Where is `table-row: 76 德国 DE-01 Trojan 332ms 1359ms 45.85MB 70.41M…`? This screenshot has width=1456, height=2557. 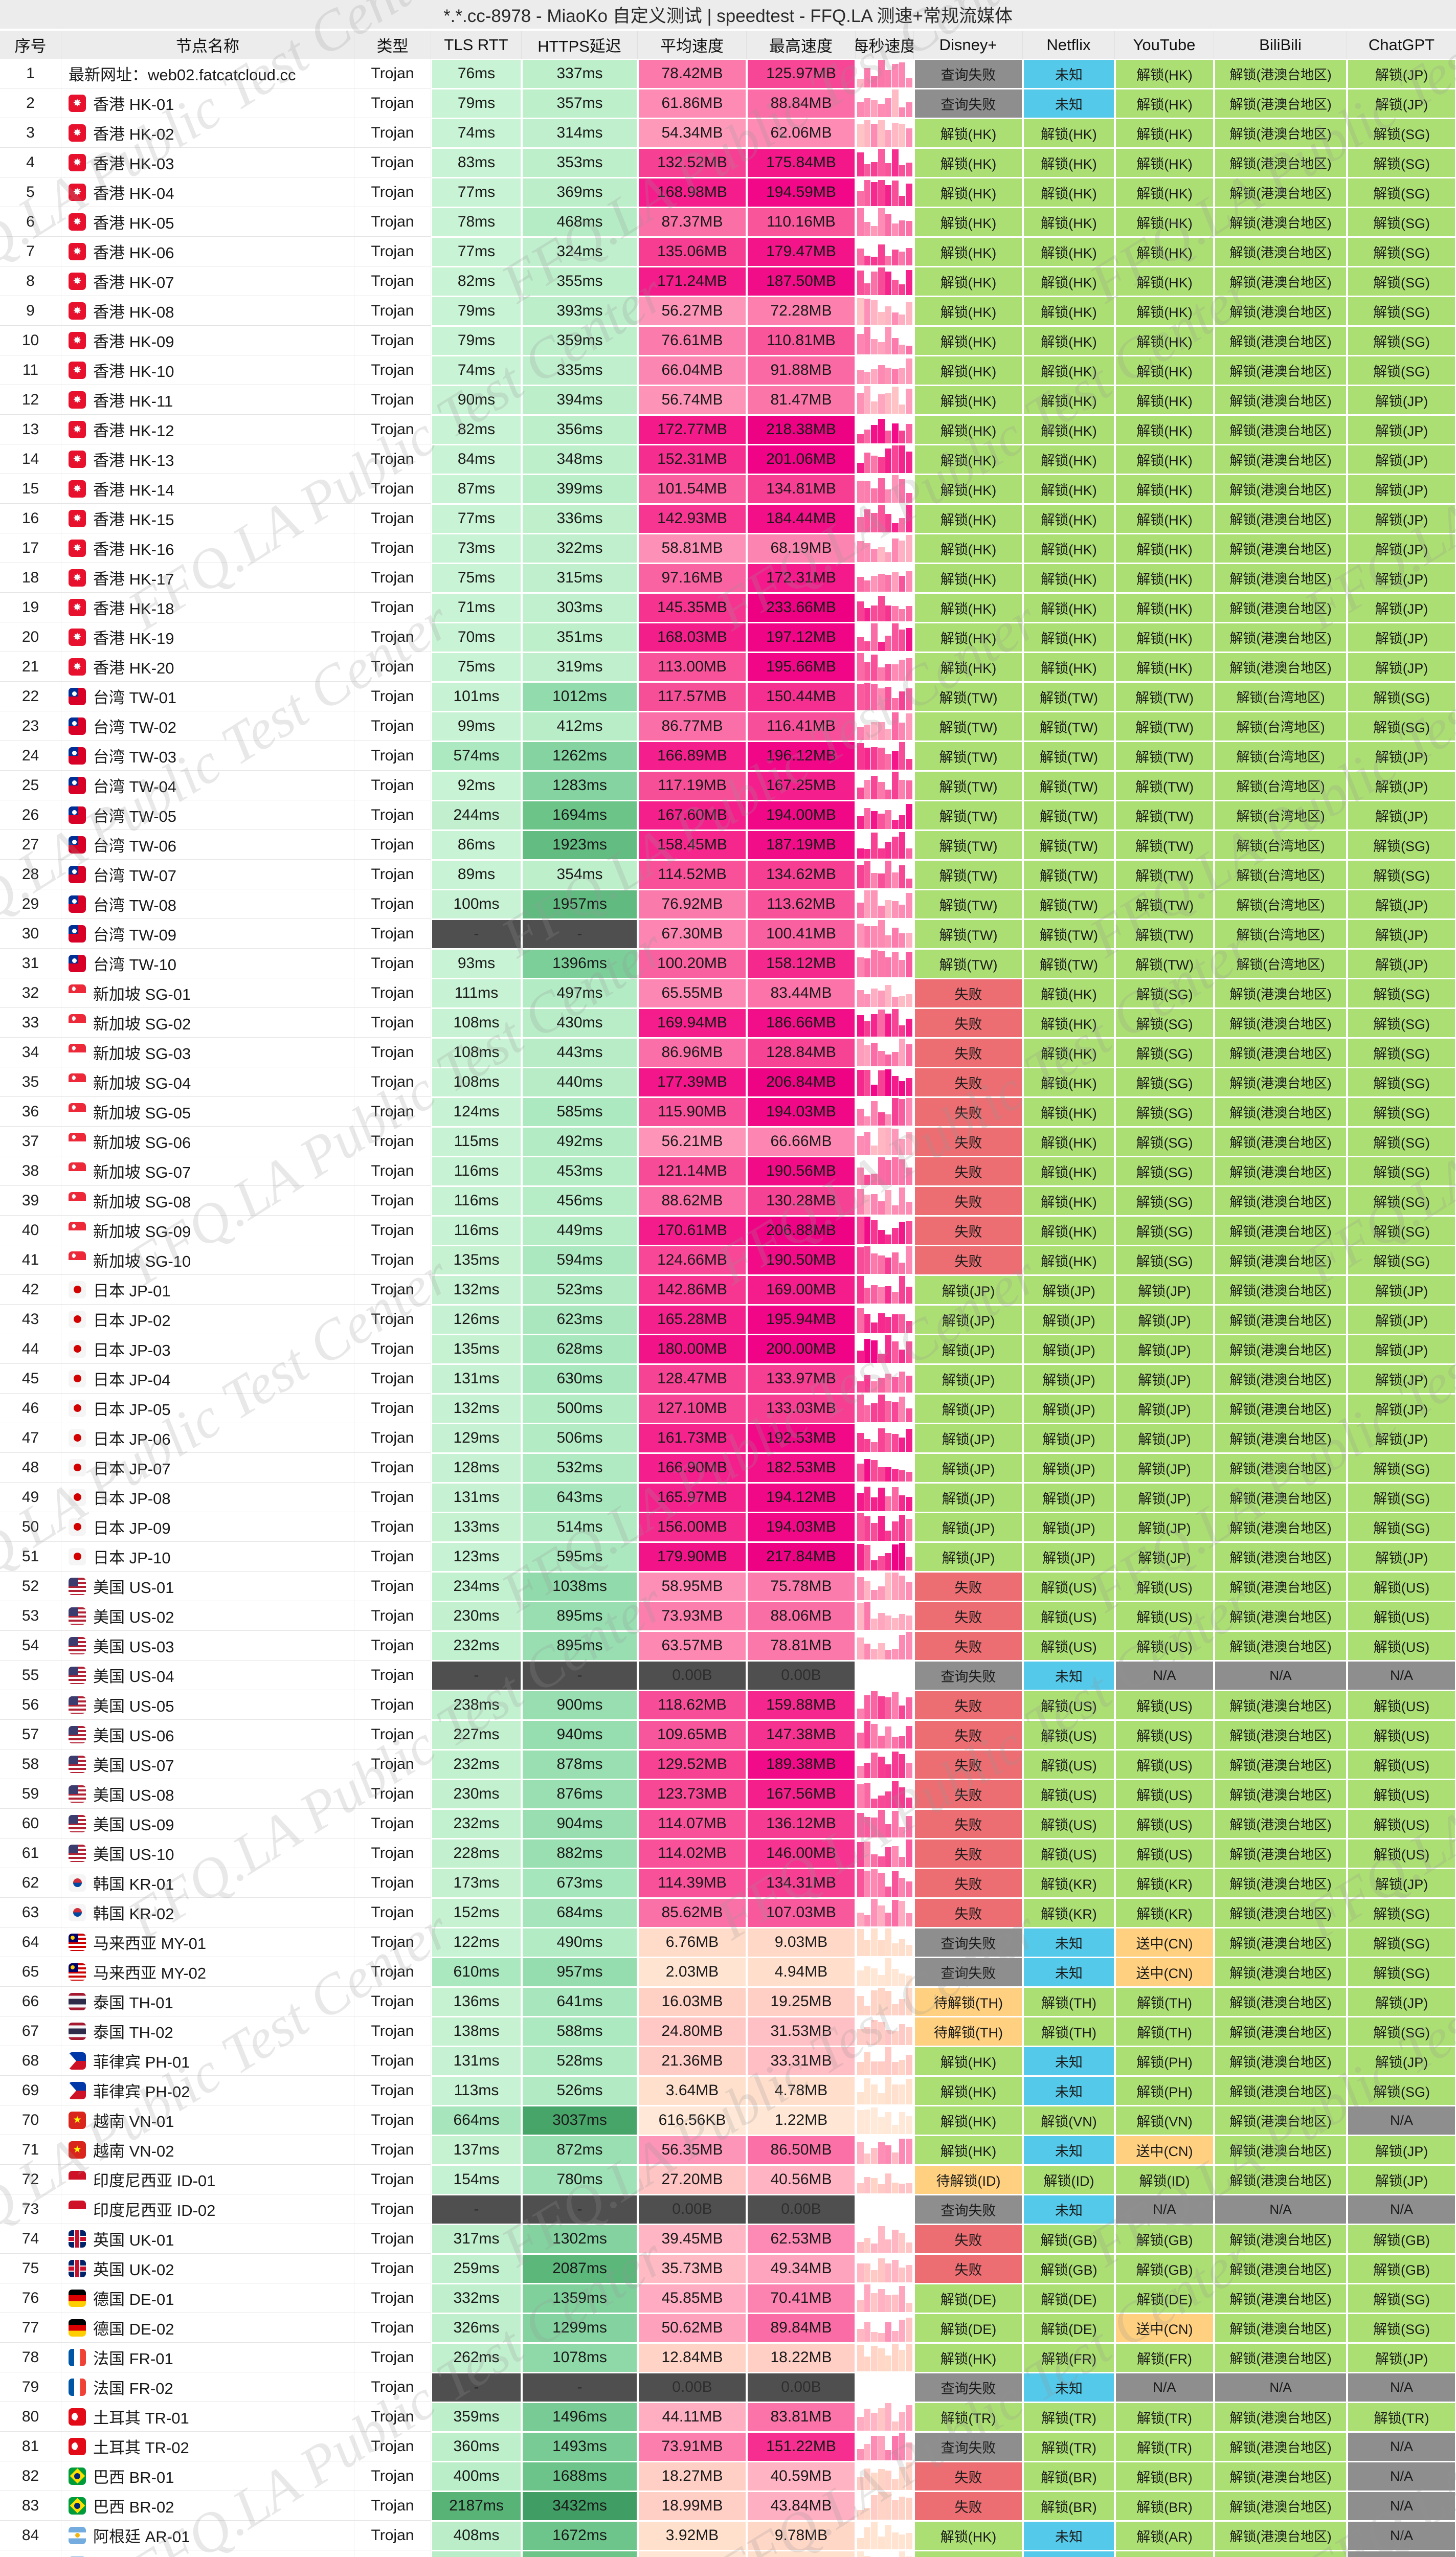
table-row: 76 德国 DE-01 Trojan 332ms 1359ms 45.85MB 70.41M… is located at coordinates (728, 2298).